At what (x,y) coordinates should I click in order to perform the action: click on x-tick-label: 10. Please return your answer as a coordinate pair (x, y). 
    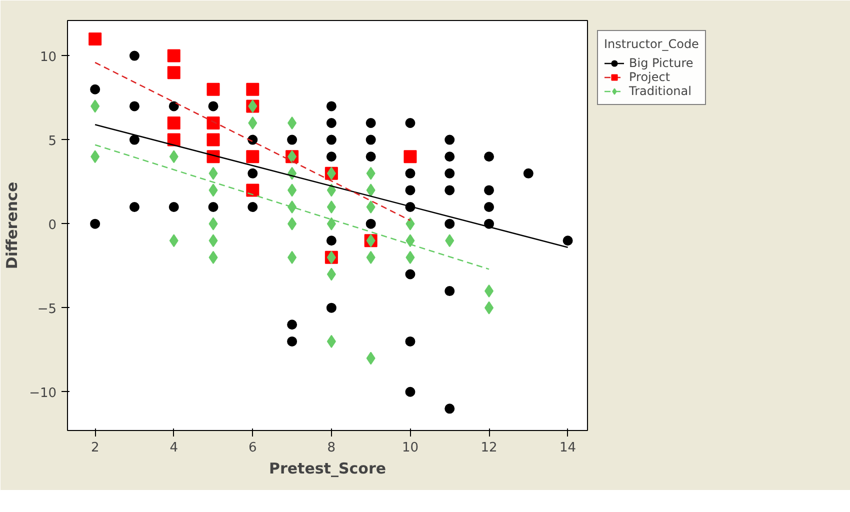
    Looking at the image, I should click on (410, 448).